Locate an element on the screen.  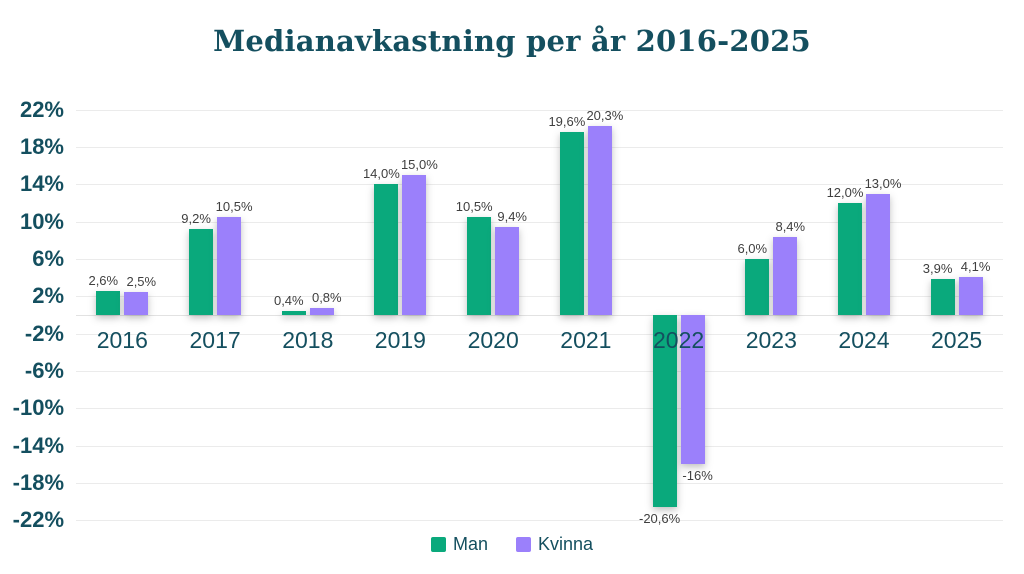
legend-label: Man is located at coordinates (470, 544).